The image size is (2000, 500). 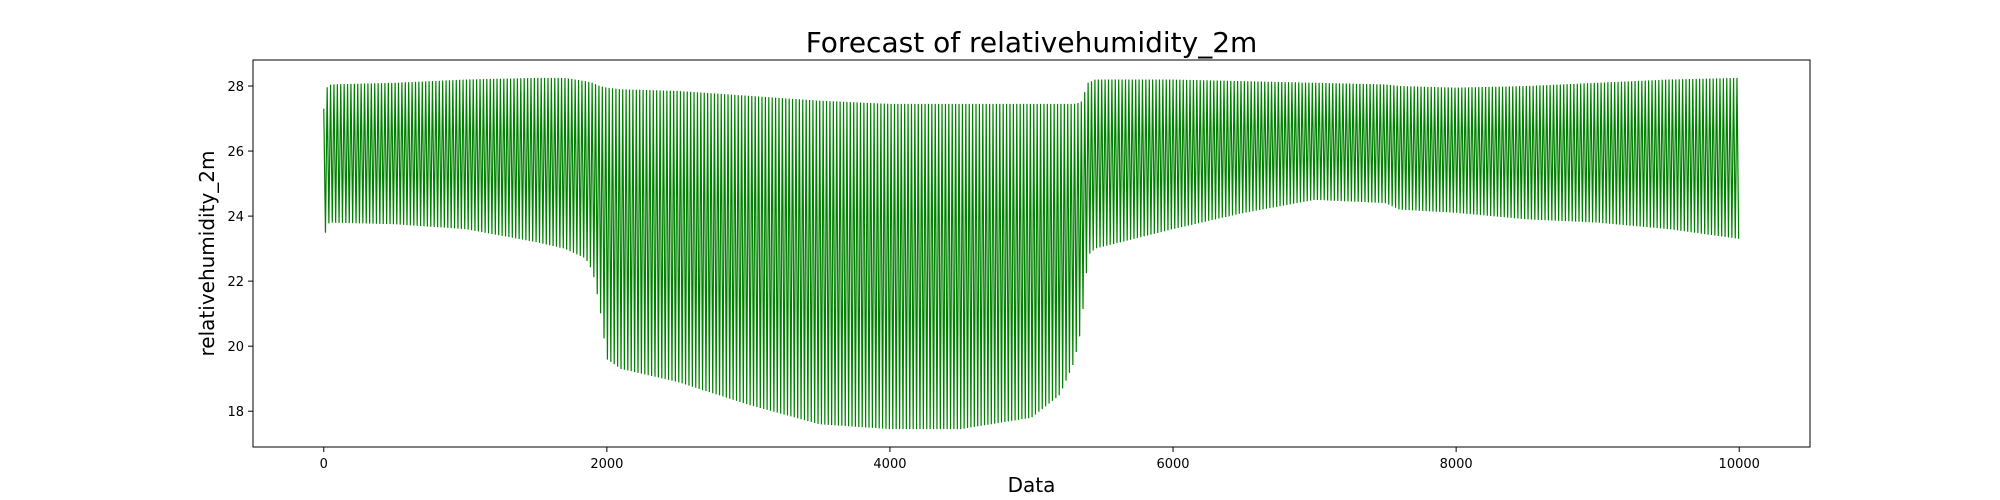 I want to click on x-axis: 0 2000 4000 6000 8000 10000, so click(x=1040, y=459).